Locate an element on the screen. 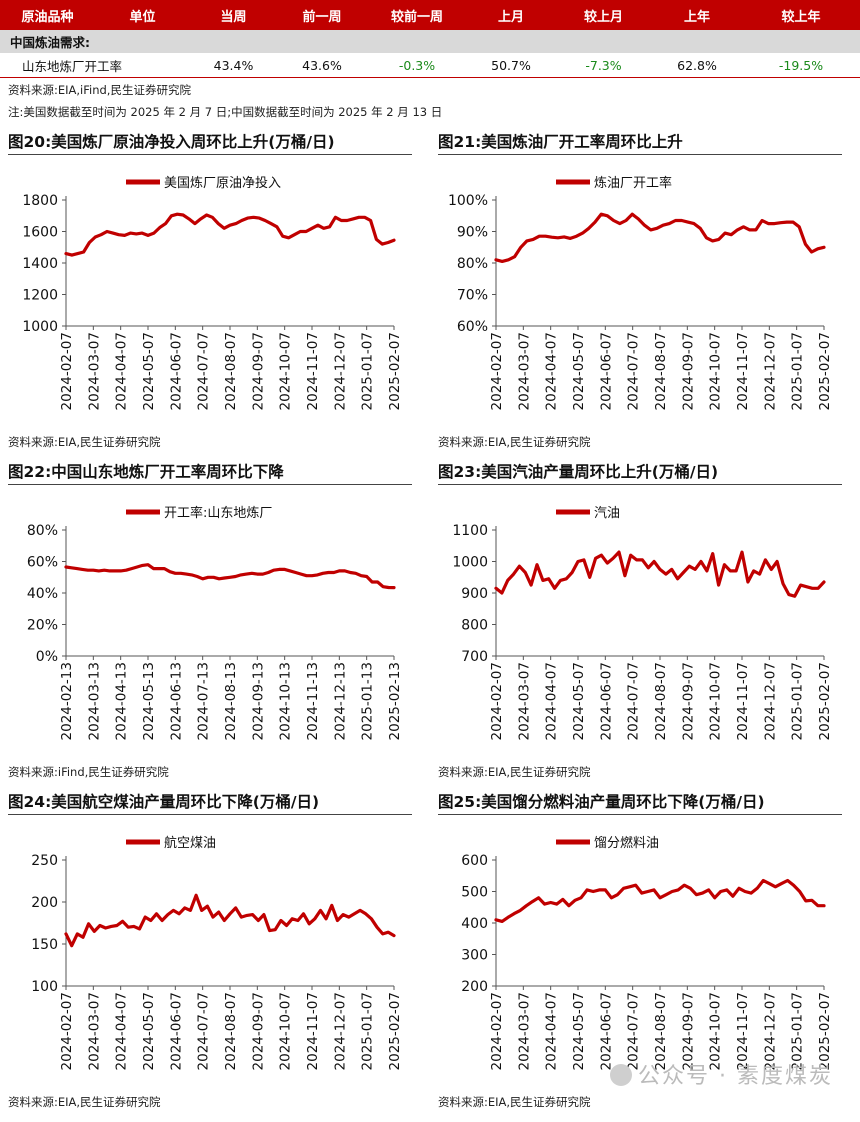  wechat-icon is located at coordinates (621, 1075).